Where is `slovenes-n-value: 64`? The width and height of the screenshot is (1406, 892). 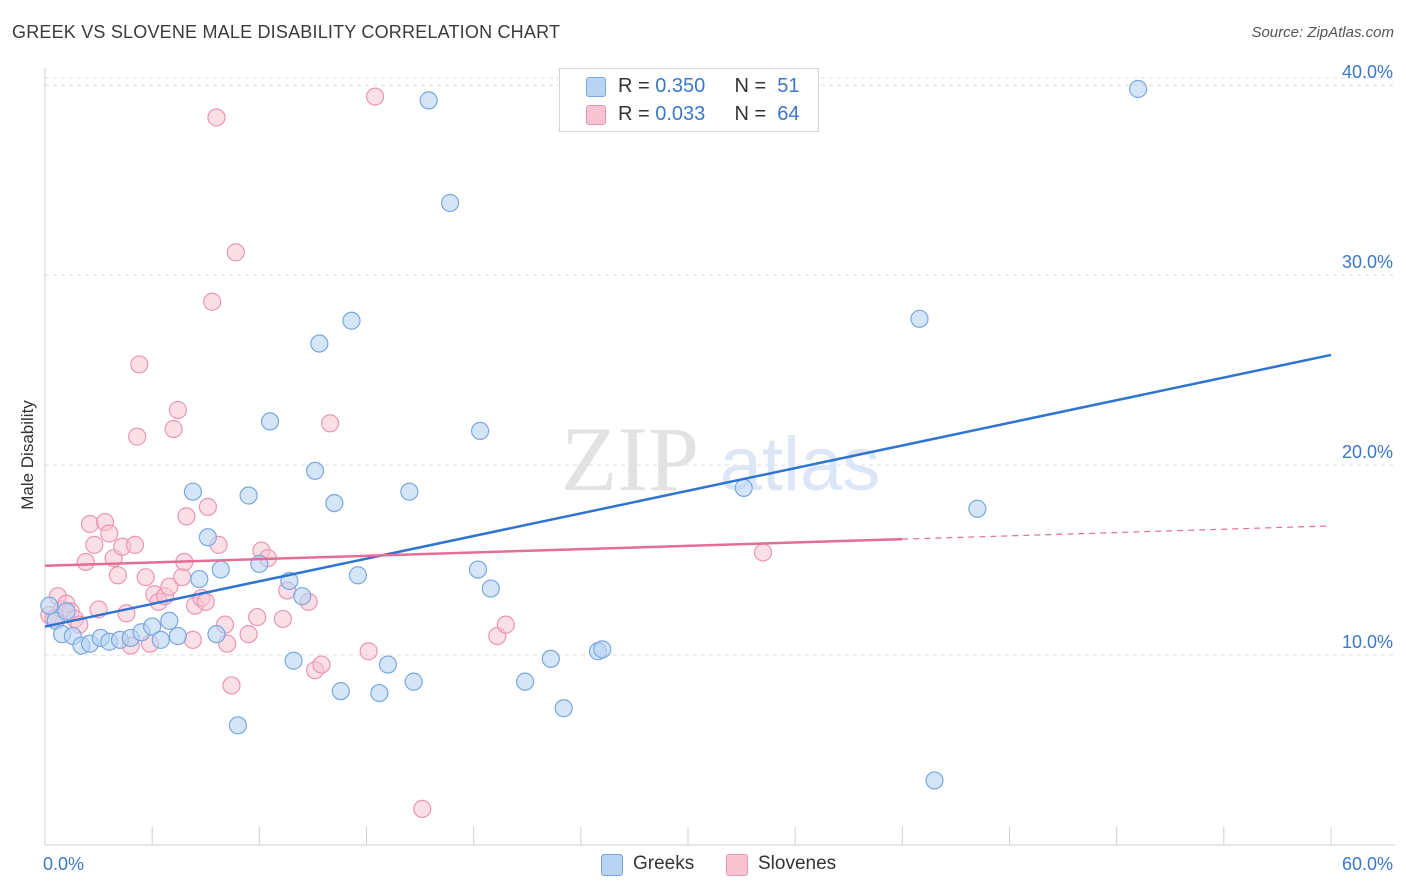 slovenes-n-value: 64 is located at coordinates (788, 114).